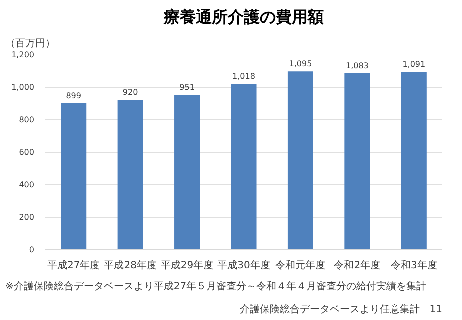 The image size is (462, 320). Describe the element at coordinates (300, 64) in the screenshot. I see `data-label: 1,095` at that location.